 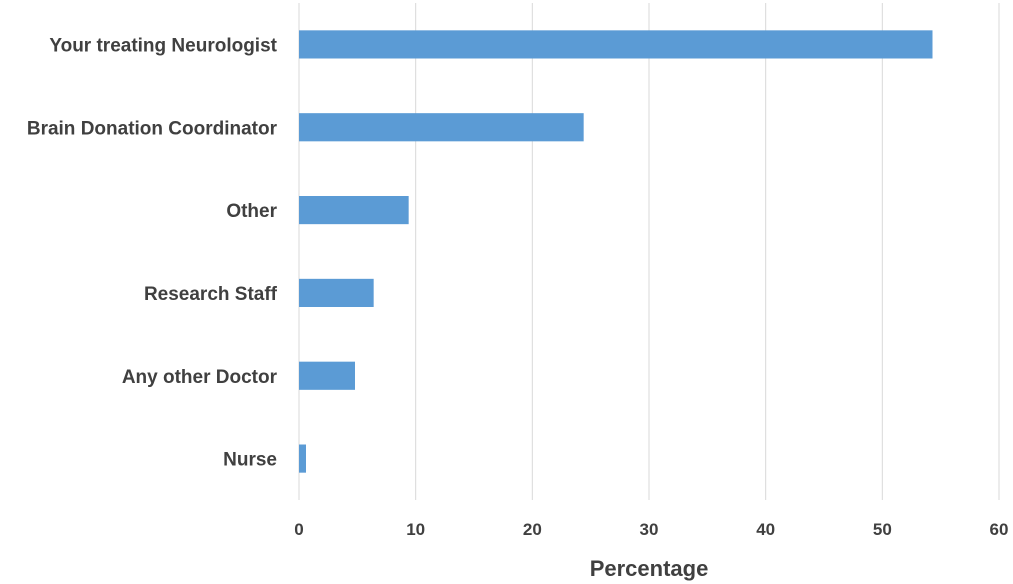 What do you see at coordinates (250, 460) in the screenshot?
I see `category-label: Nurse` at bounding box center [250, 460].